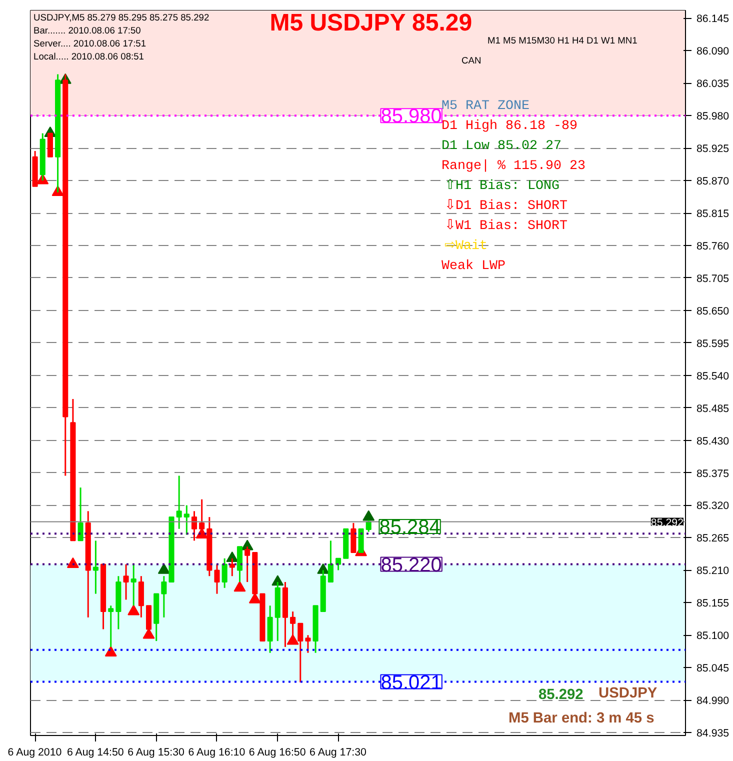 The width and height of the screenshot is (733, 761). I want to click on annotation: ⇩W1 Bias: SHORT, so click(506, 226).